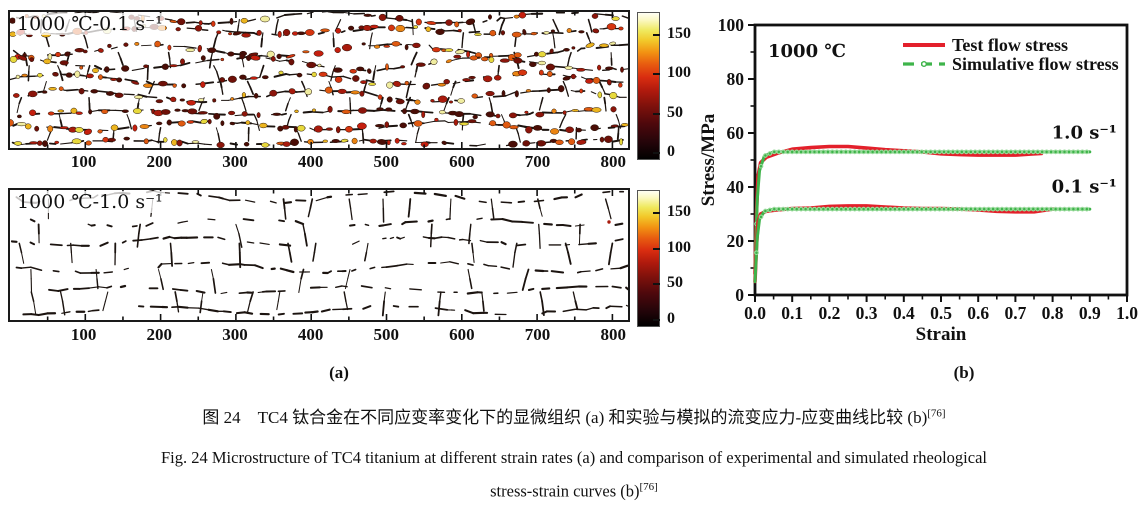 This screenshot has height=520, width=1148. I want to click on legend-sim-label: Simulative flow stress, so click(1035, 64).